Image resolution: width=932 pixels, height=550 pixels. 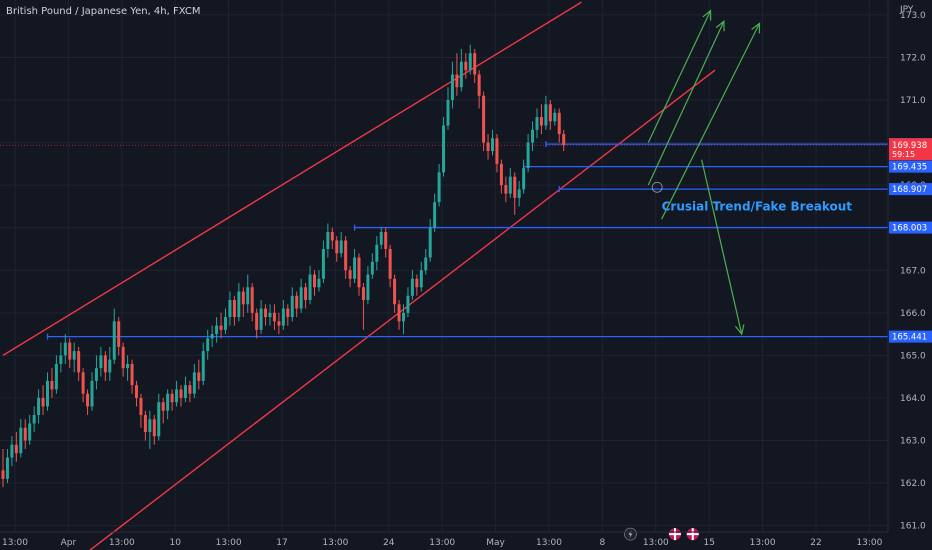 What do you see at coordinates (913, 271) in the screenshot?
I see `price-tick-label: 167.0` at bounding box center [913, 271].